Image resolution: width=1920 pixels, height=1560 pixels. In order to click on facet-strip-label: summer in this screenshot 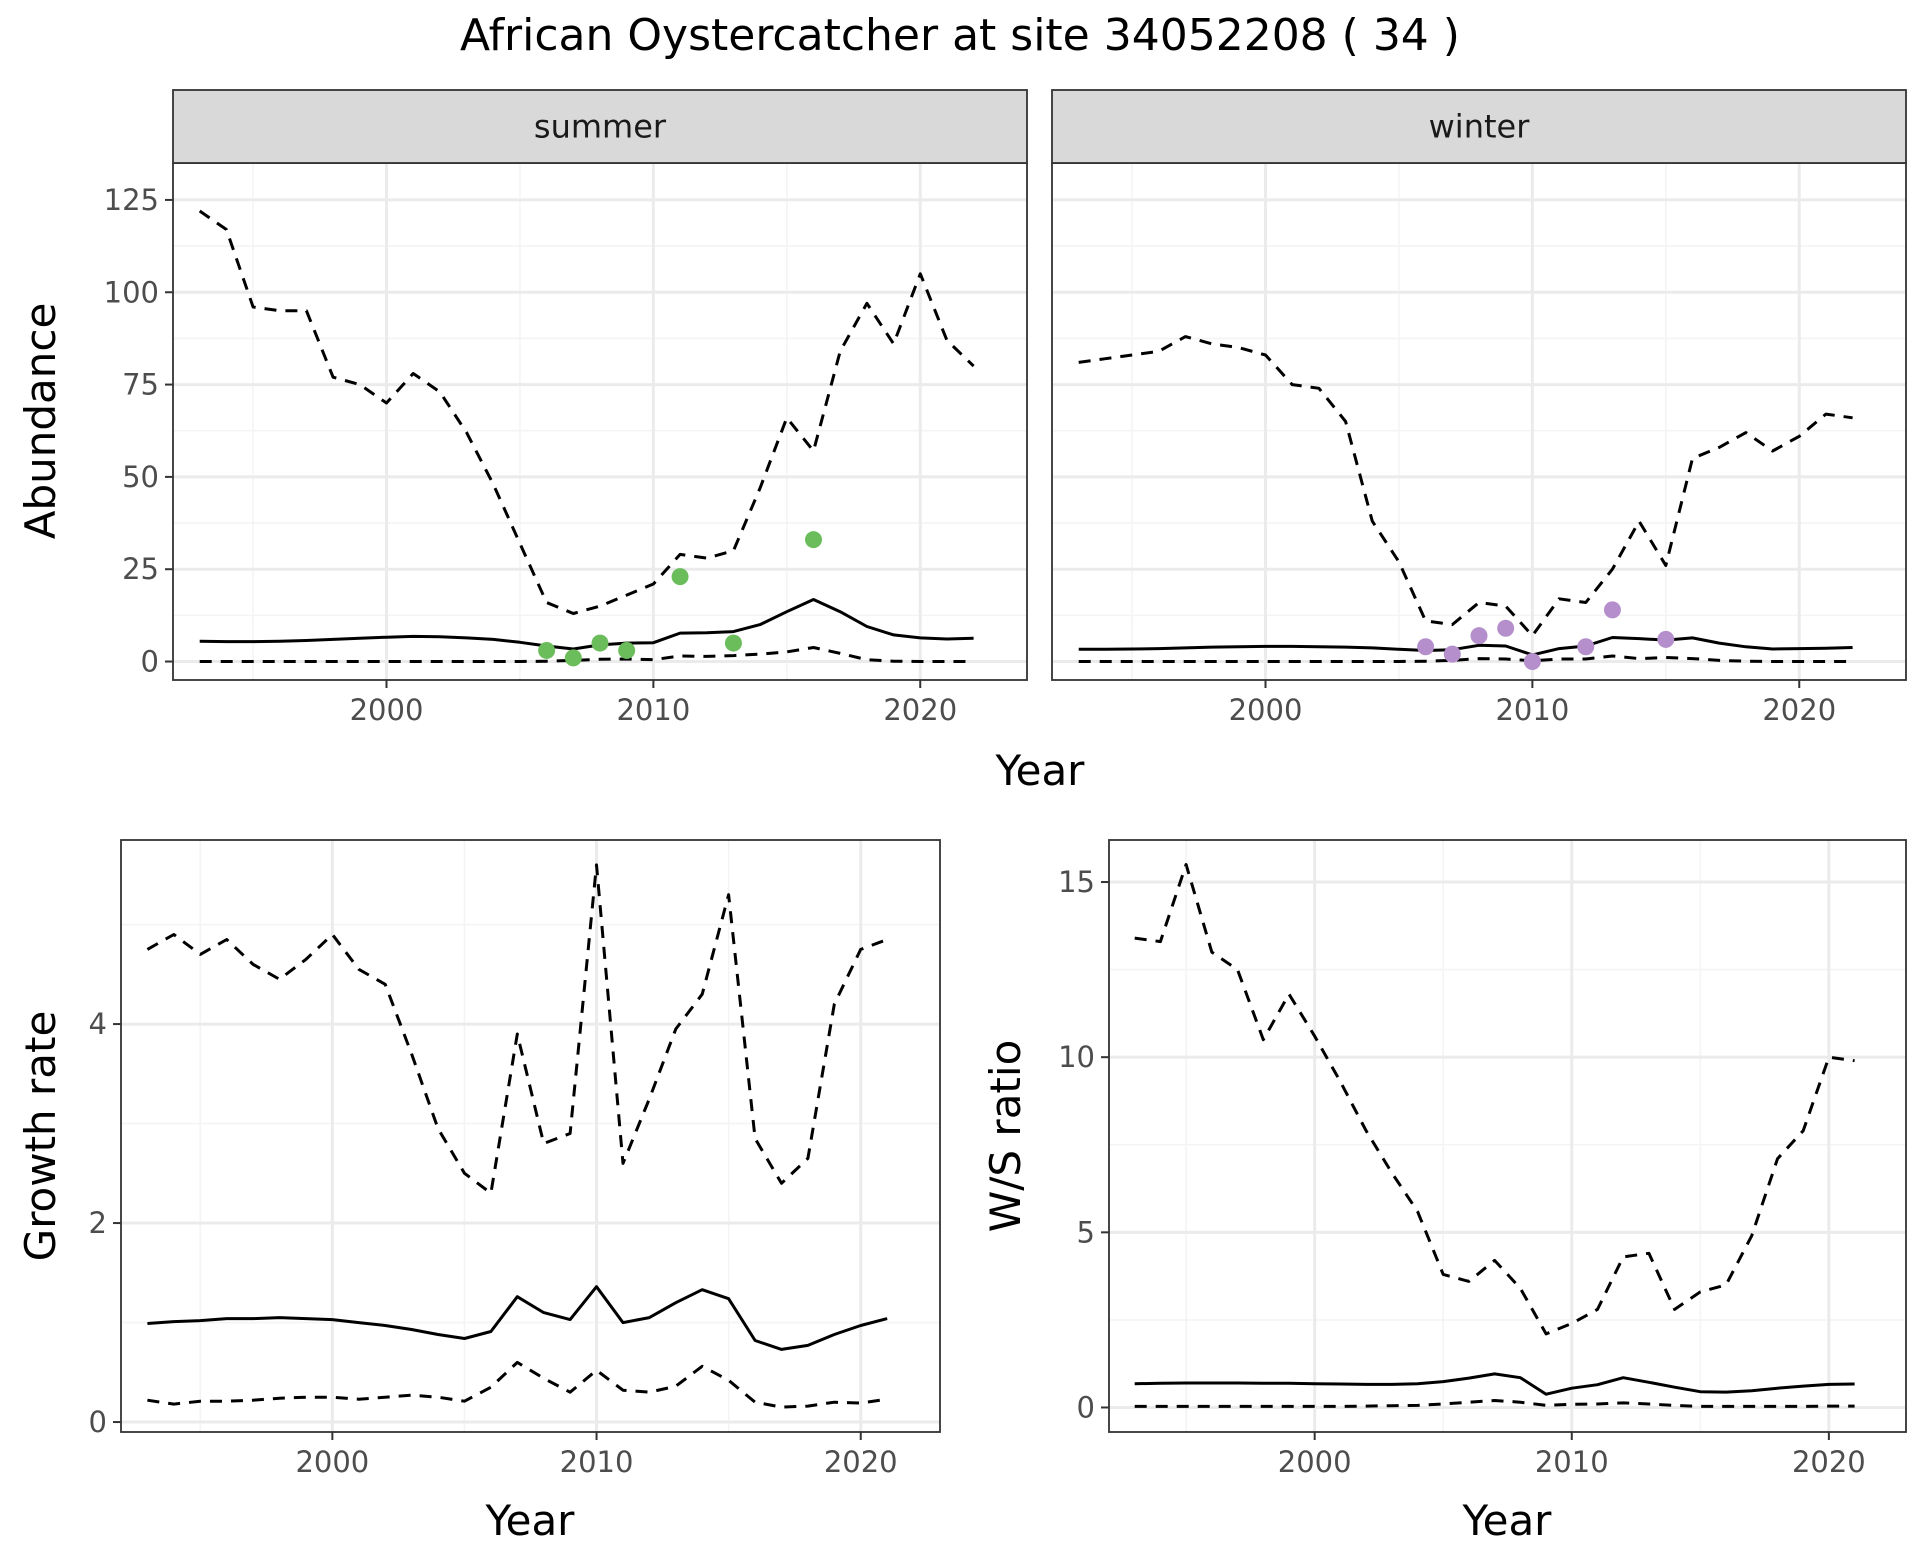, I will do `click(600, 127)`.